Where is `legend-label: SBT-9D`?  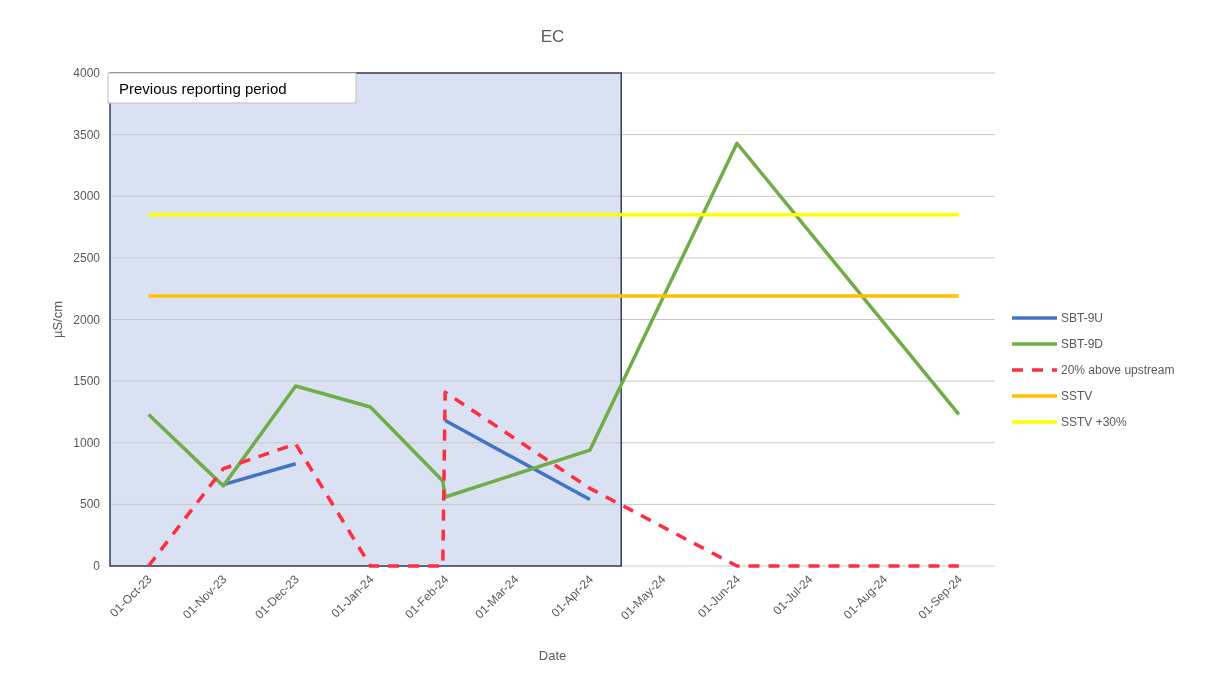
legend-label: SBT-9D is located at coordinates (1082, 344).